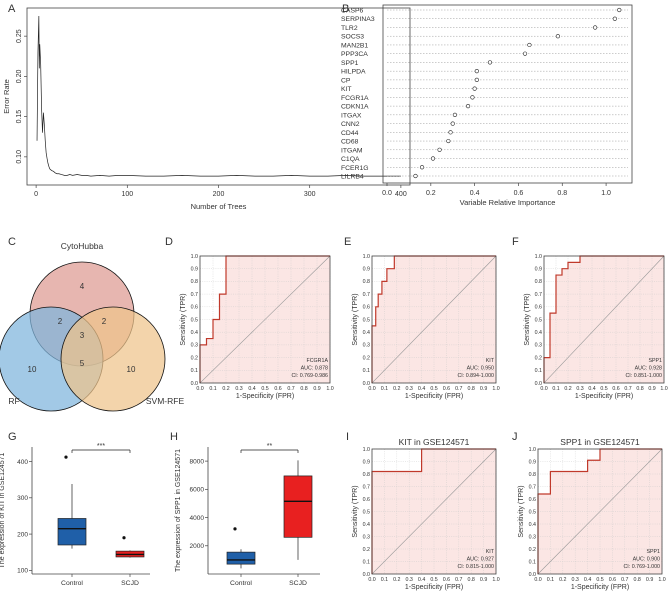 This screenshot has width=669, height=593. I want to click on y-tick-label-D: 0.7, so click(194, 295).